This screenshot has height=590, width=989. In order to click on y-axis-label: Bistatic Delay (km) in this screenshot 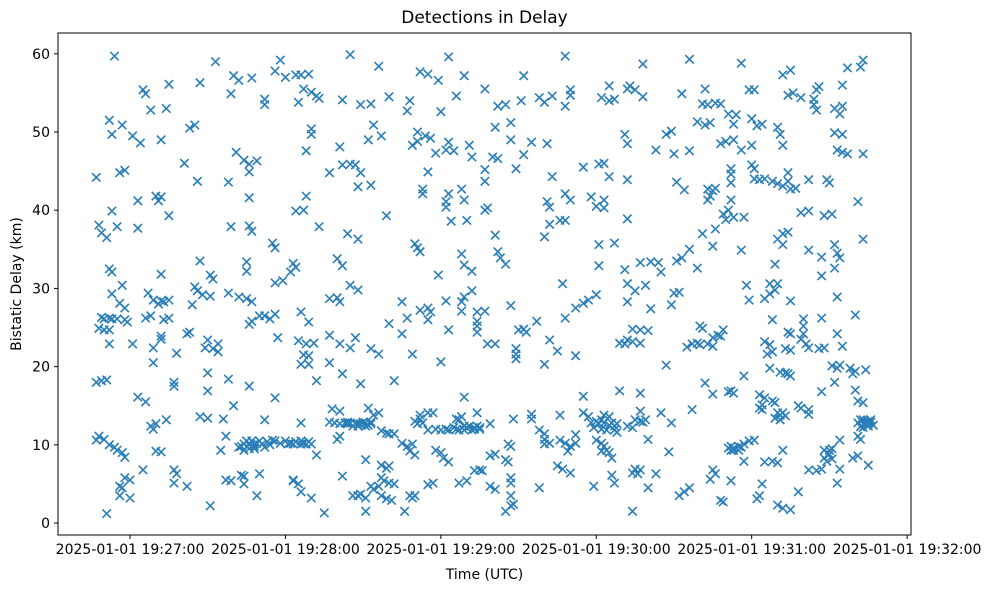, I will do `click(17, 284)`.